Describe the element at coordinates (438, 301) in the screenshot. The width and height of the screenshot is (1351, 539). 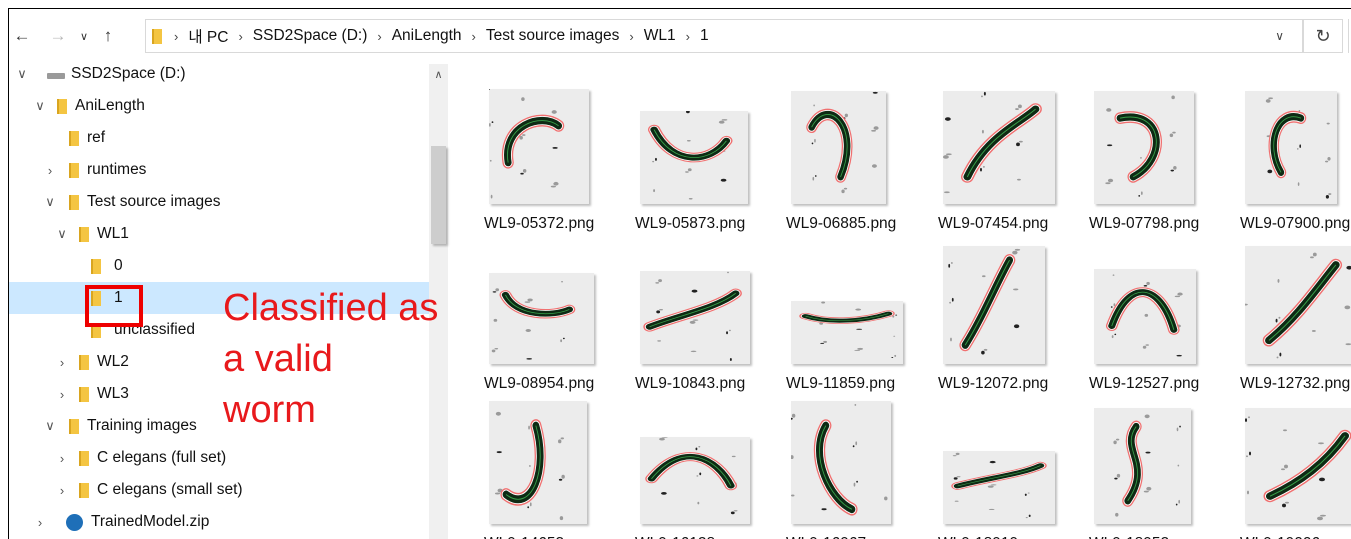
I see `navigation-pane-scrollbar: ∧` at that location.